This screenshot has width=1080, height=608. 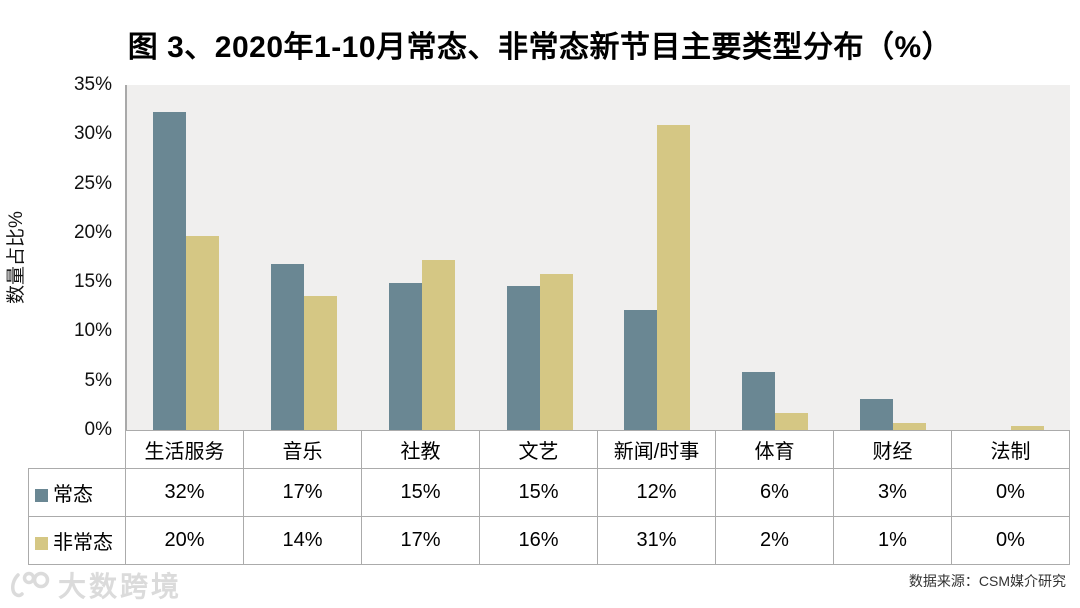 What do you see at coordinates (774, 540) in the screenshot?
I see `value-cell: 2%` at bounding box center [774, 540].